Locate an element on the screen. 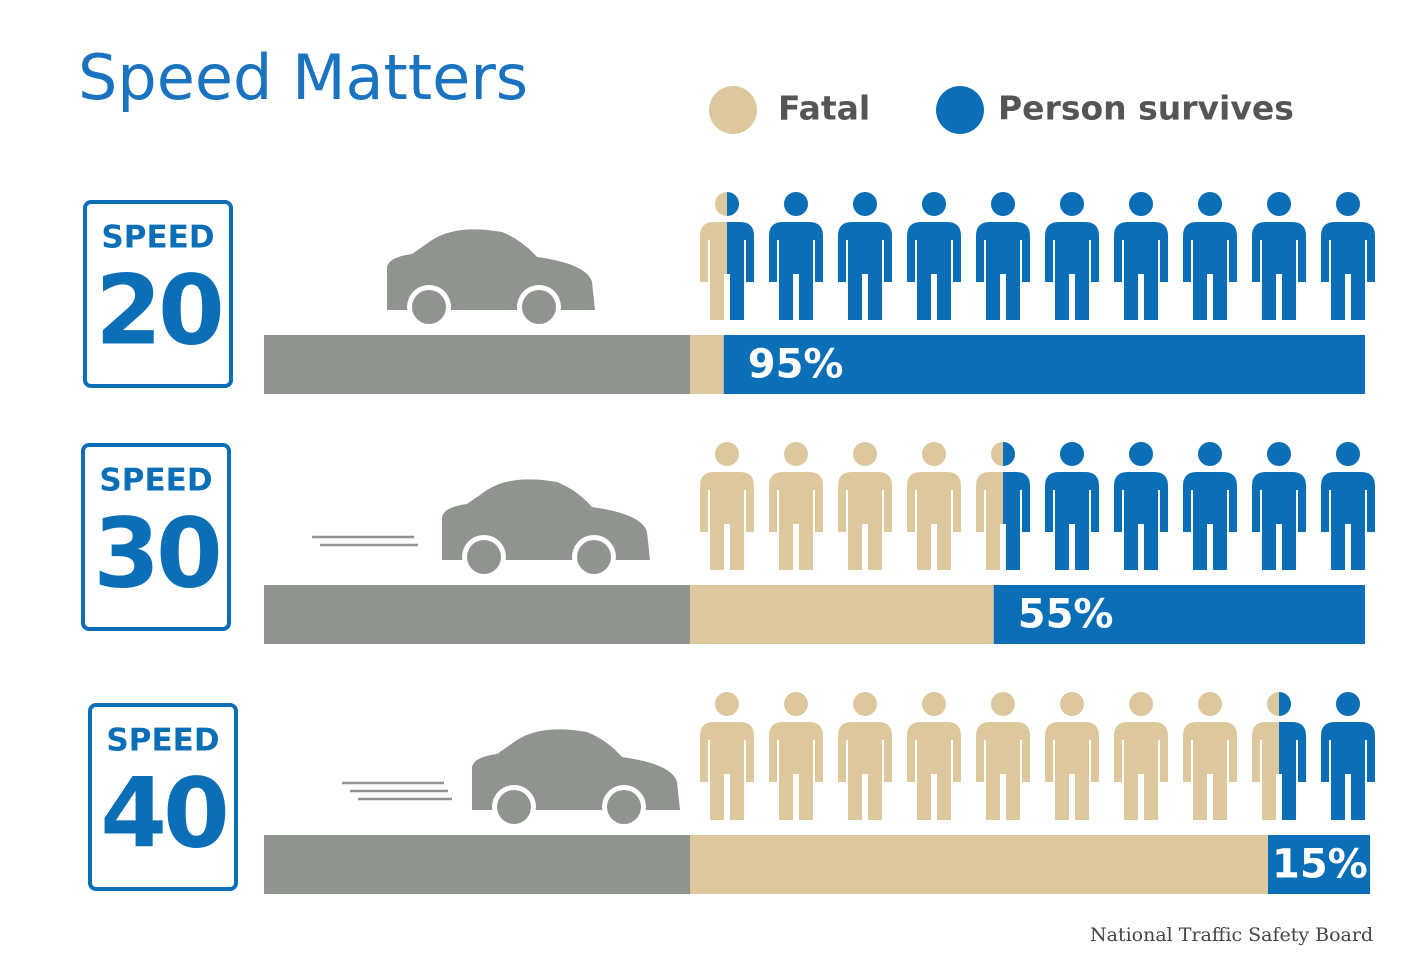  value-label: 15% is located at coordinates (1320, 865).